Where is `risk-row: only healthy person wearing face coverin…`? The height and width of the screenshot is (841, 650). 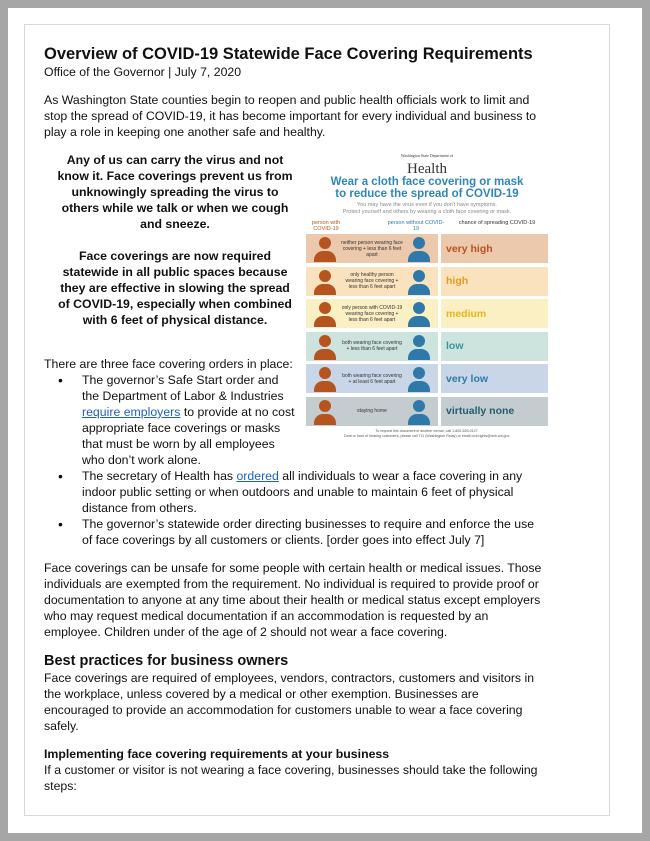 risk-row: only healthy person wearing face coverin… is located at coordinates (427, 281).